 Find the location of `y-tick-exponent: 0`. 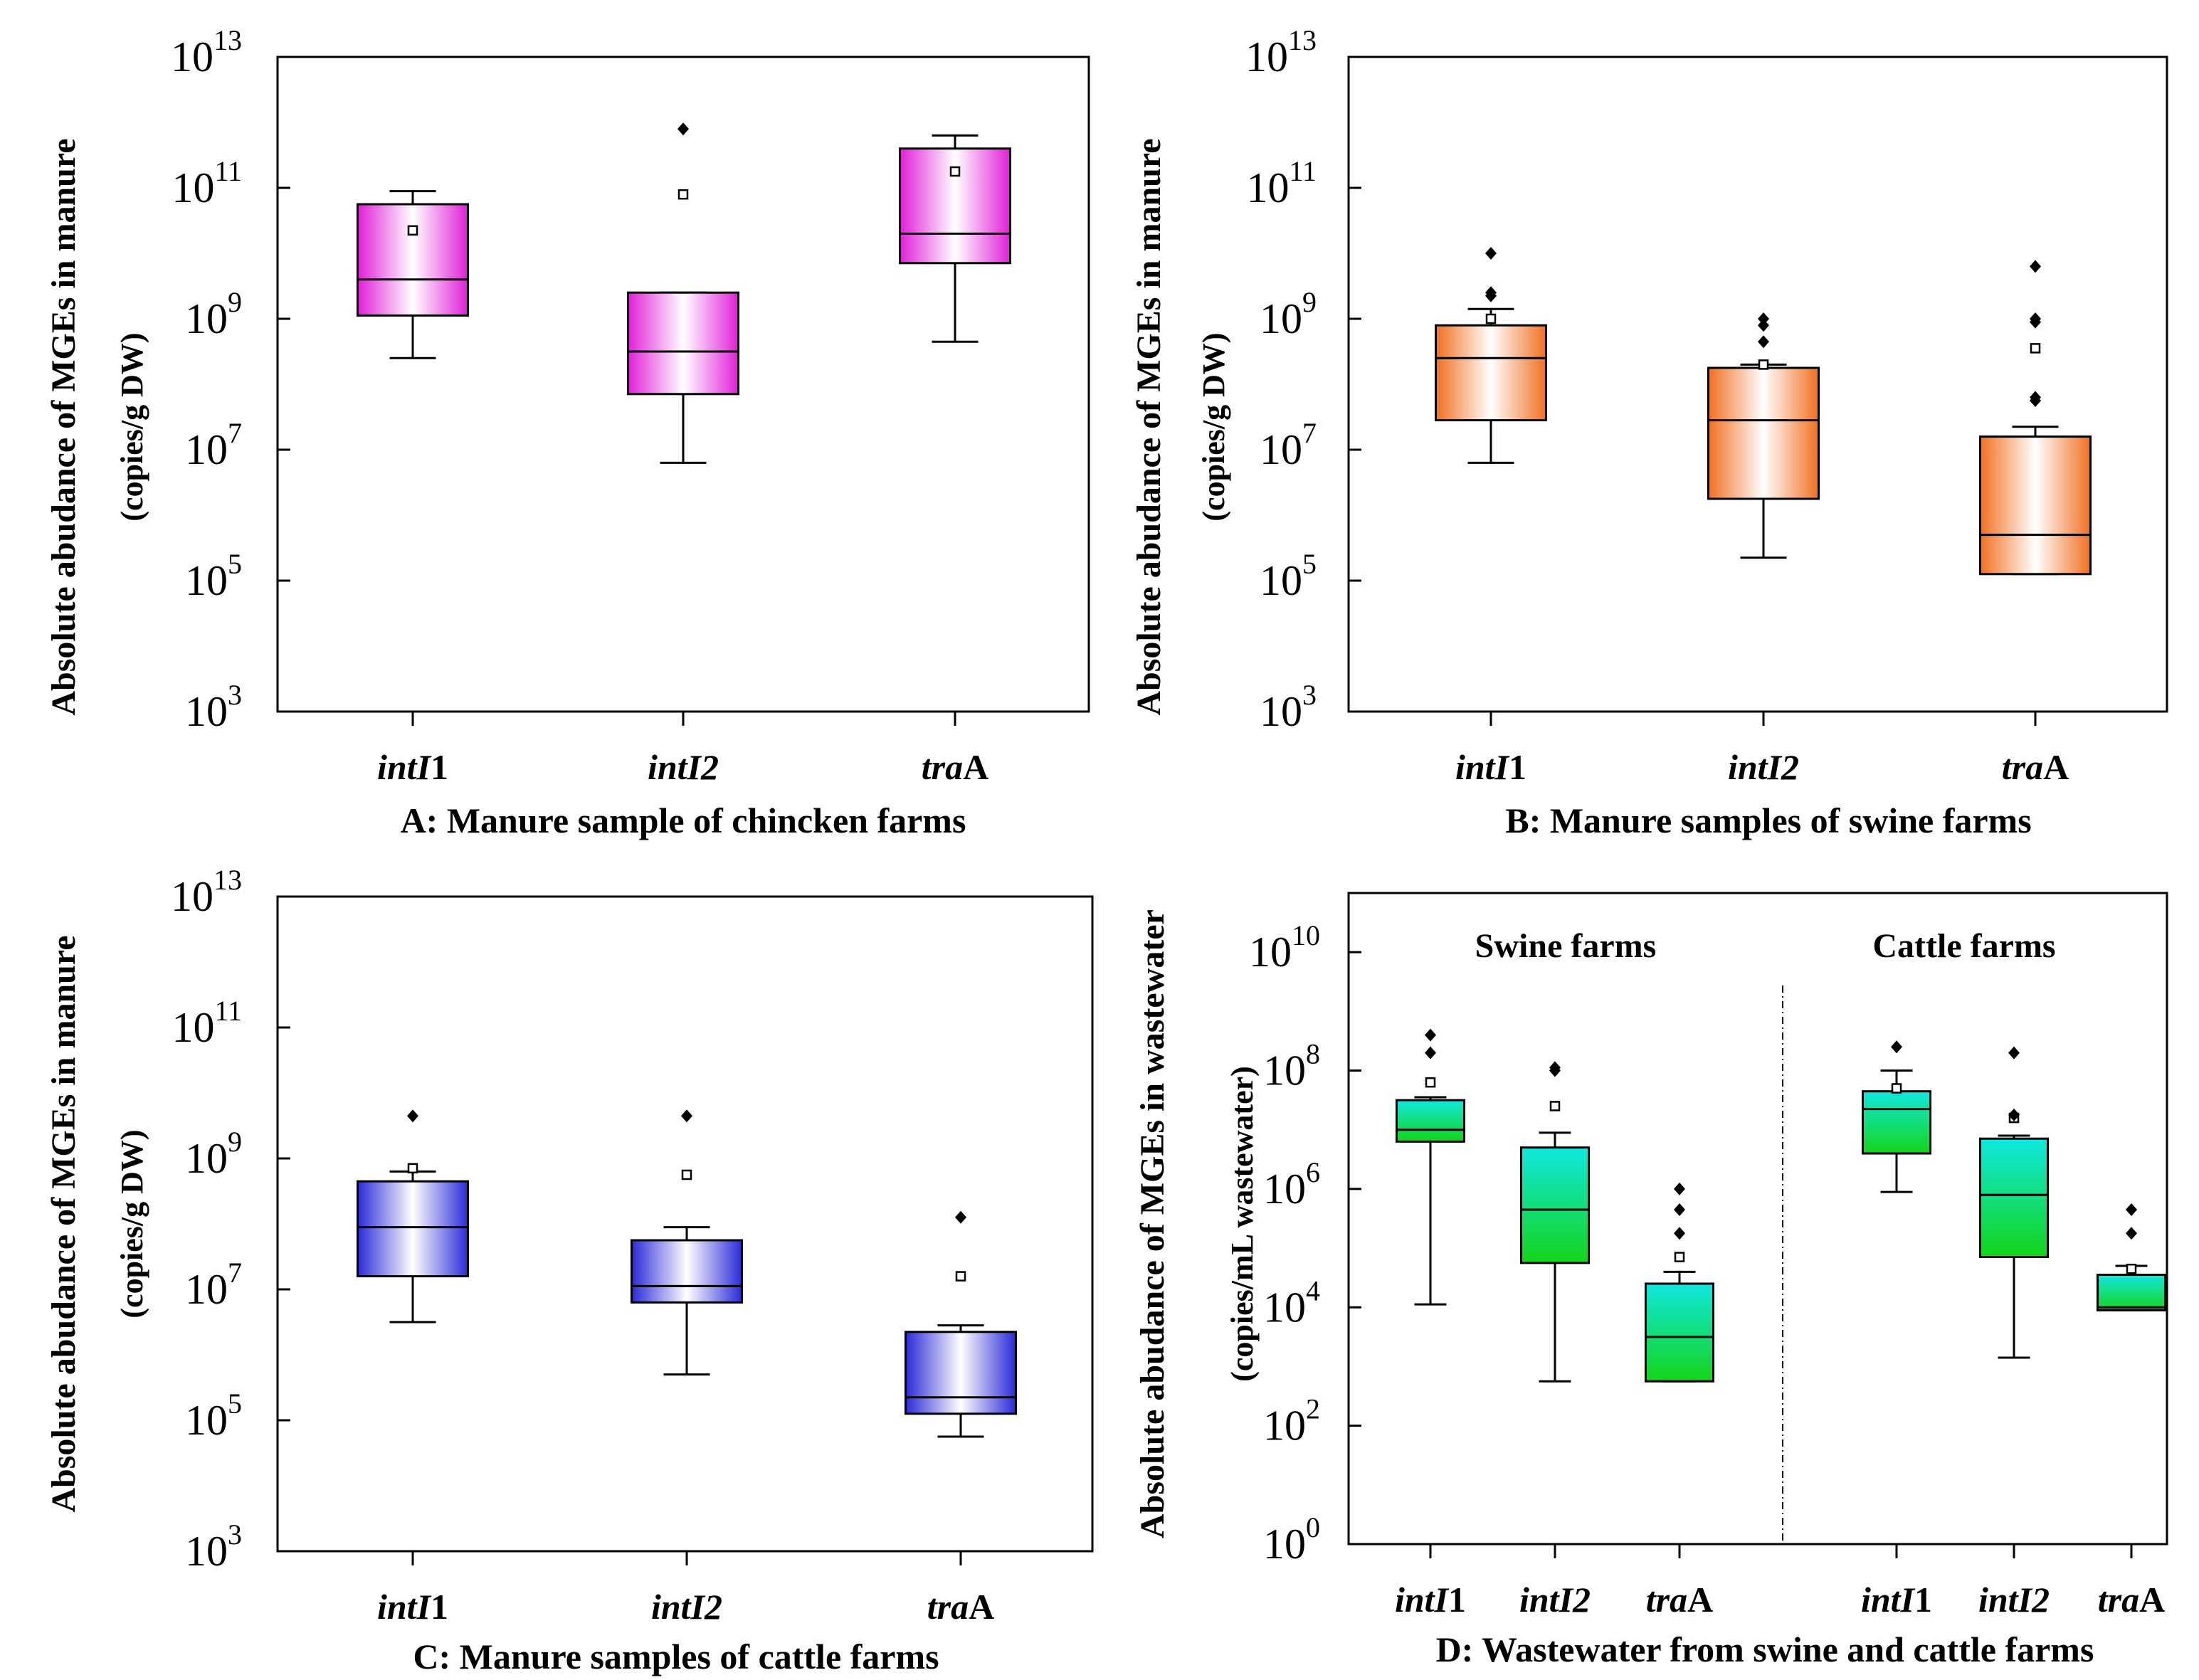

y-tick-exponent: 0 is located at coordinates (1313, 1527).